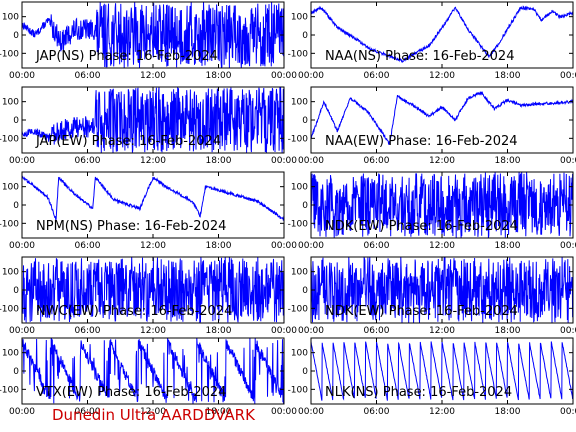 This screenshot has height=432, width=576. I want to click on panel-title: JAP(EW) Phase: 16-Feb-2024, so click(128, 141).